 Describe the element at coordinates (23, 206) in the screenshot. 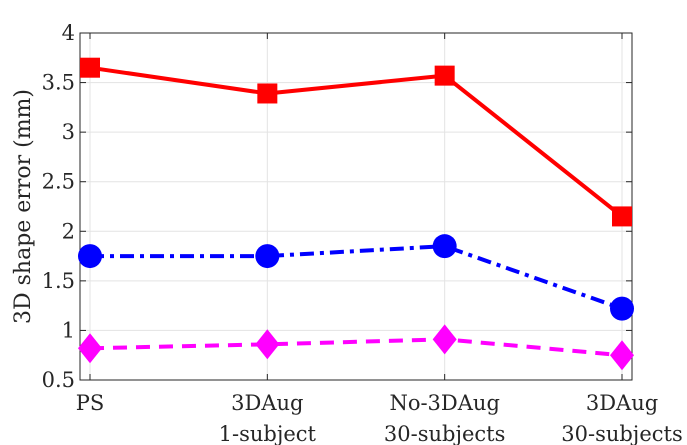

I see `y-axis-label: 3D shape error (mm)` at that location.